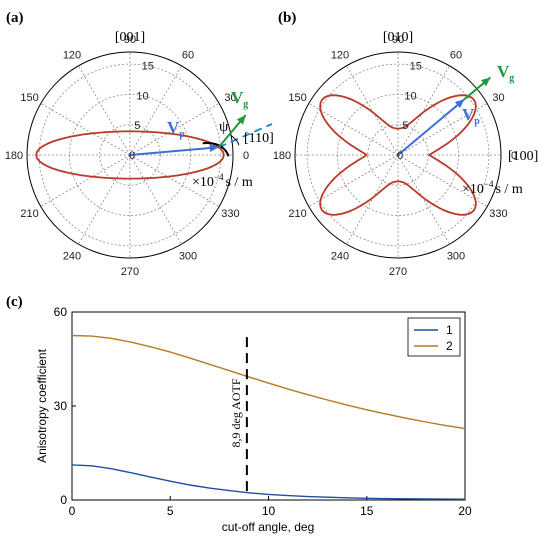 This screenshot has height=541, width=550. What do you see at coordinates (505, 73) in the screenshot?
I see `vg-label-b: Vg` at bounding box center [505, 73].